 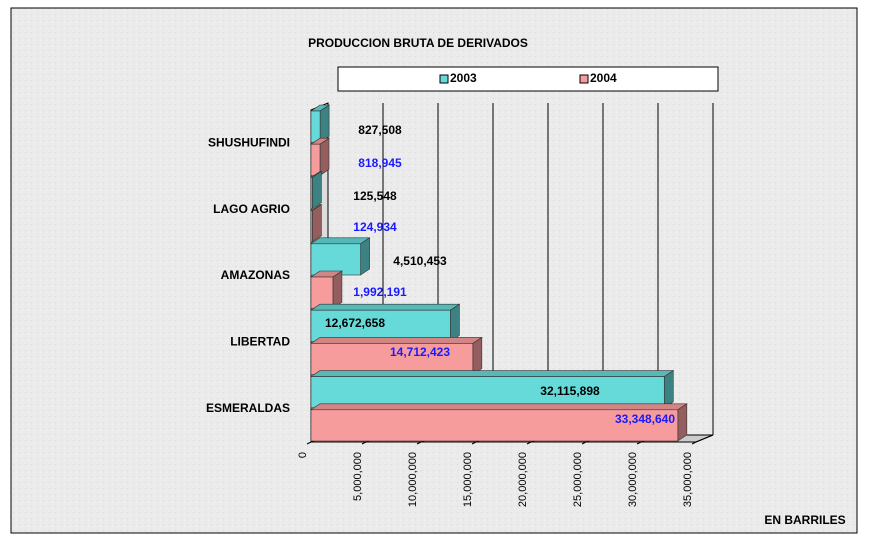 I want to click on y-tick-label: LIBERTAD, so click(x=260, y=342).